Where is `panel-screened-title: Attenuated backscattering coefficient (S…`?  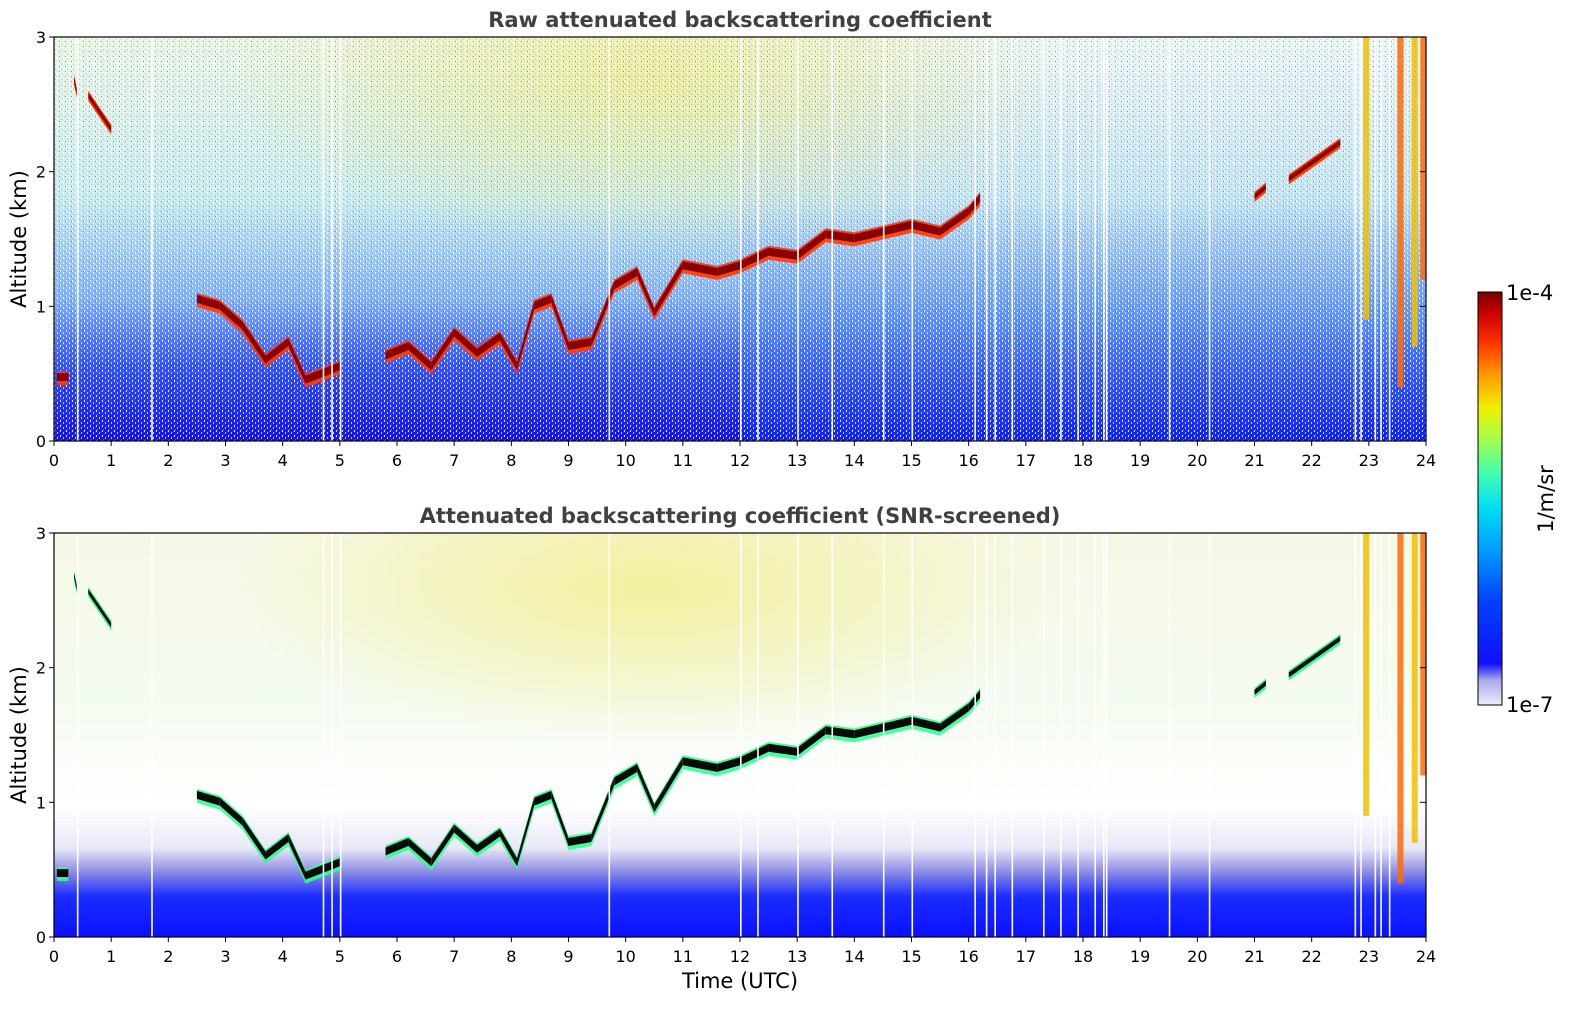
panel-screened-title: Attenuated backscattering coefficient (S… is located at coordinates (740, 516).